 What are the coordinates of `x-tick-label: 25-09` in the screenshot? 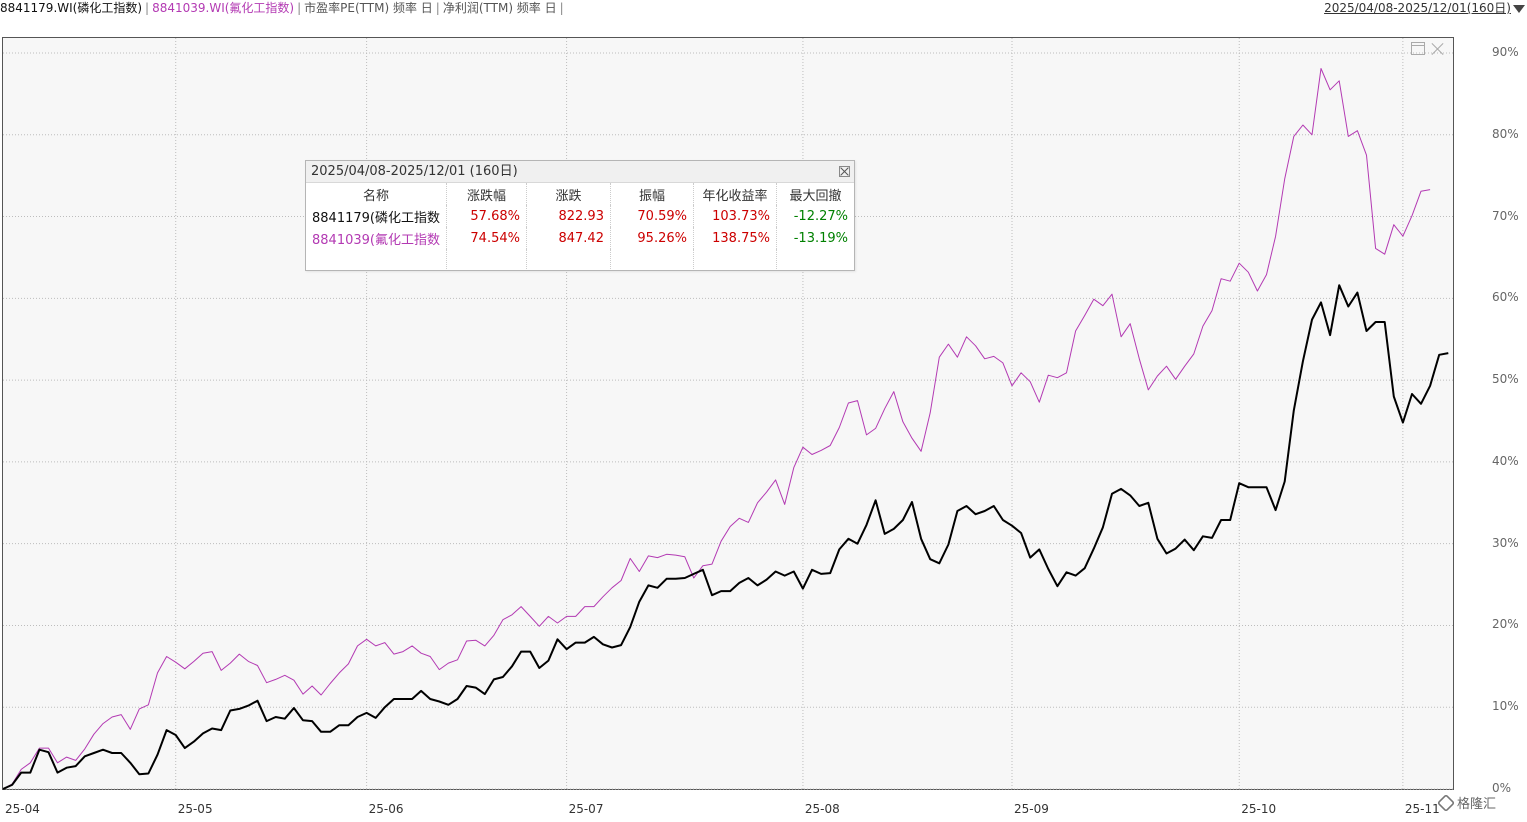 It's located at (1031, 809).